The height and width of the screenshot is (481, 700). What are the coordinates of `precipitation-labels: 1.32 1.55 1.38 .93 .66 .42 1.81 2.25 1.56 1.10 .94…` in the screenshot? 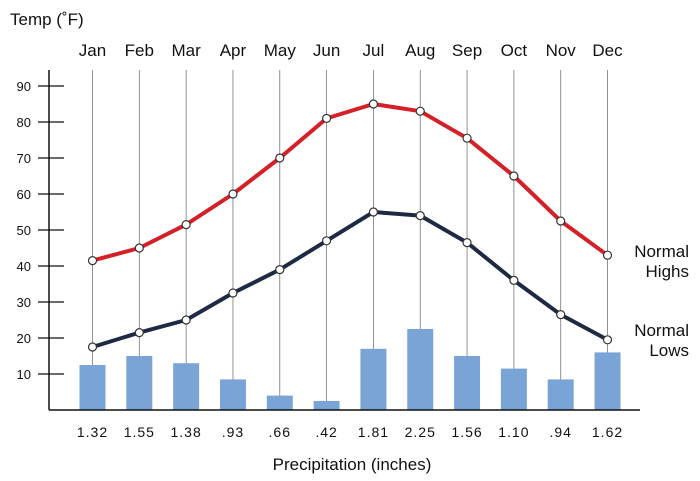 It's located at (350, 432).